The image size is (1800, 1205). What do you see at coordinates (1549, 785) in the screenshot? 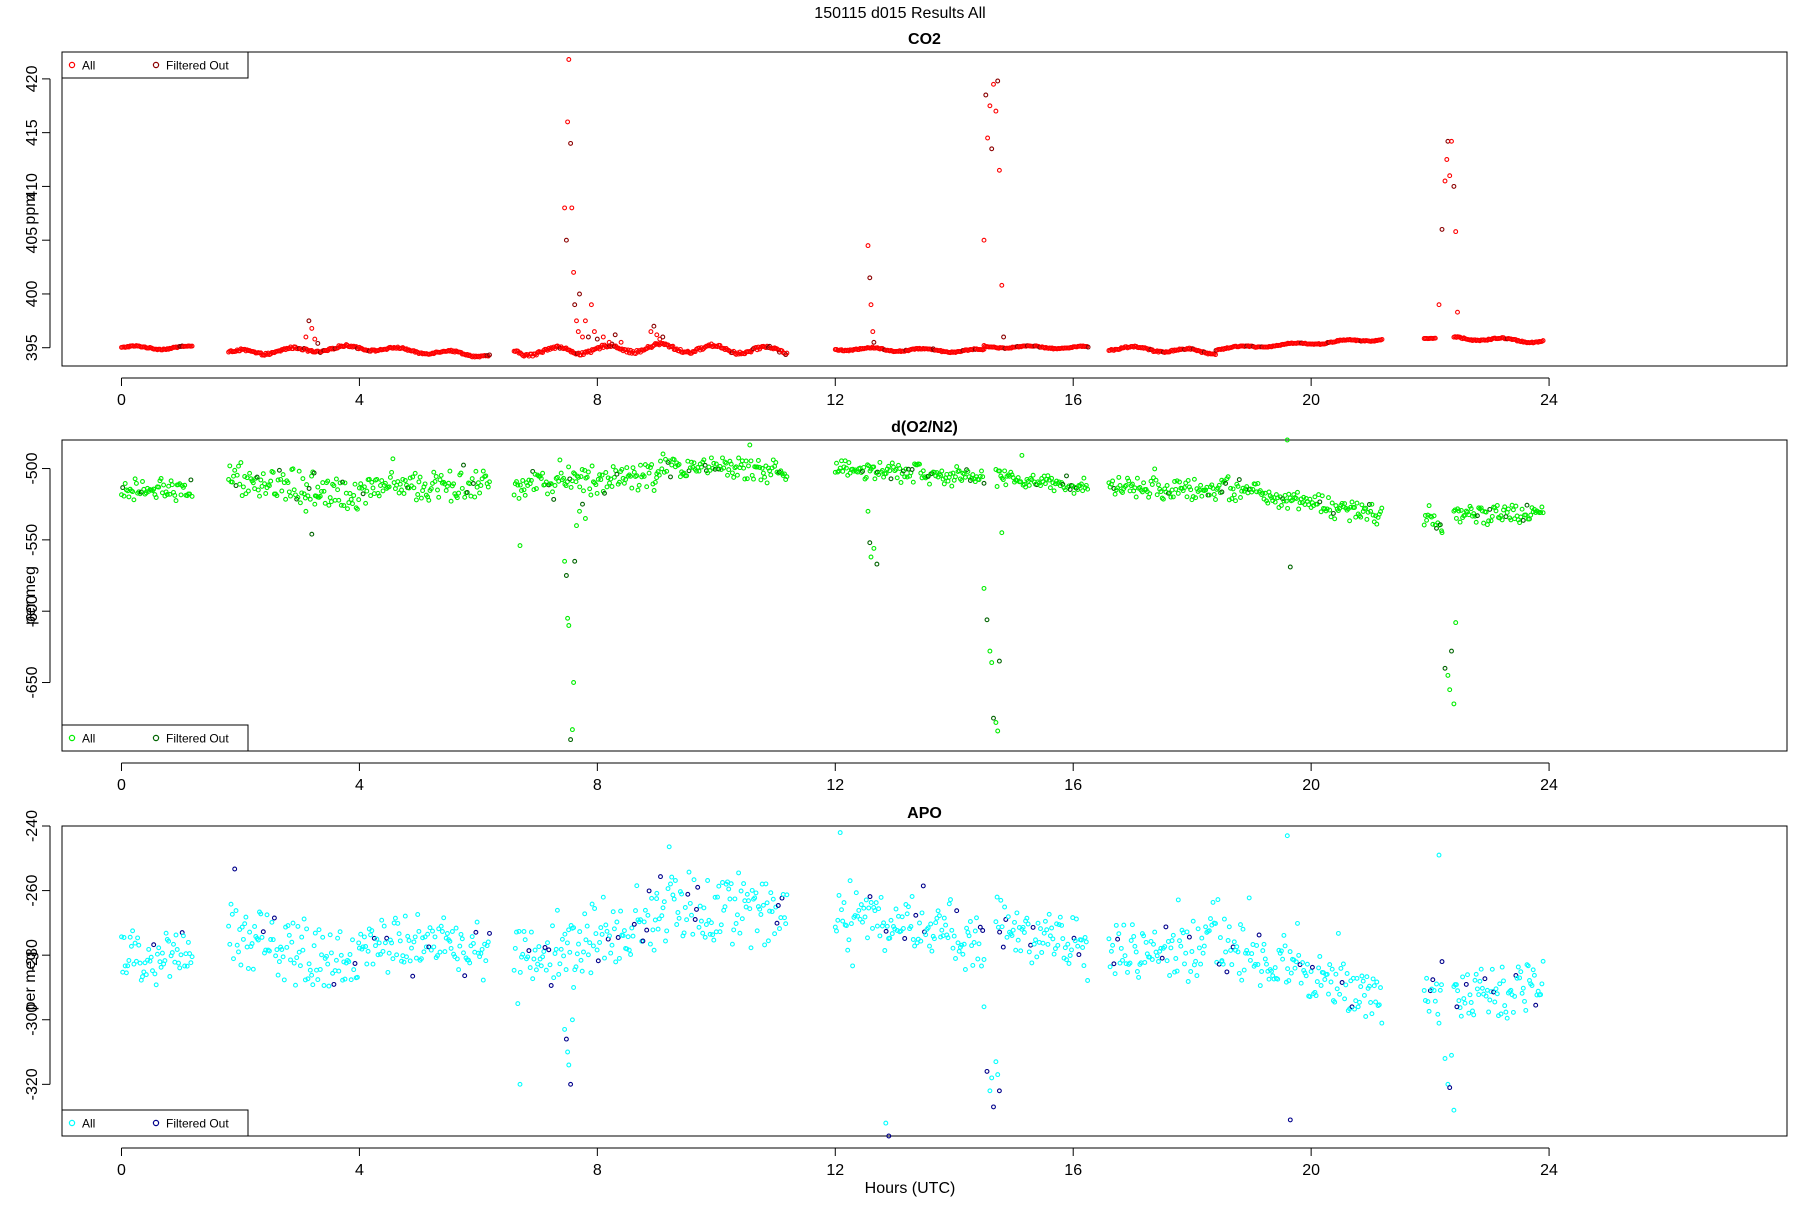
I see `x-tick-label: 24` at bounding box center [1549, 785].